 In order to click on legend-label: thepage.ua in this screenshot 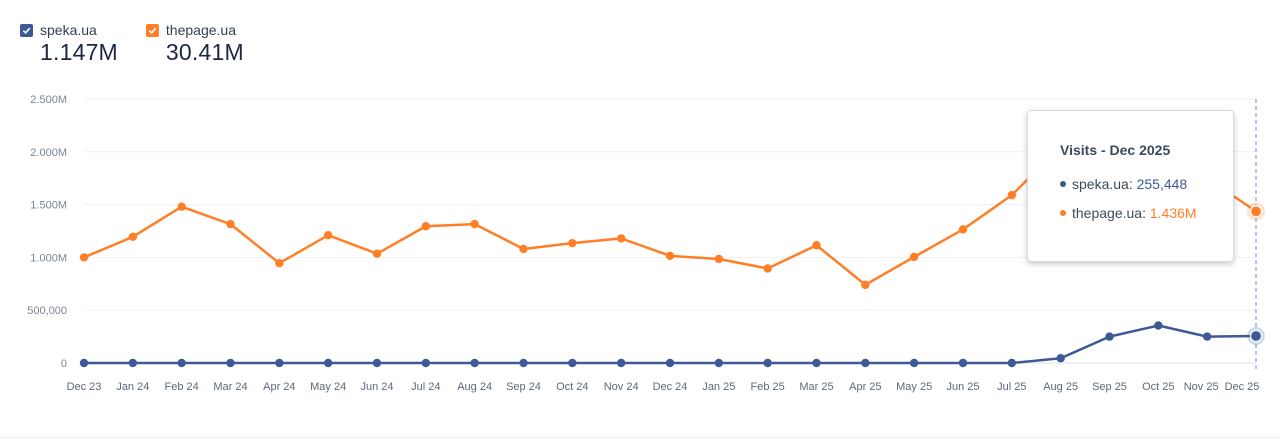, I will do `click(200, 30)`.